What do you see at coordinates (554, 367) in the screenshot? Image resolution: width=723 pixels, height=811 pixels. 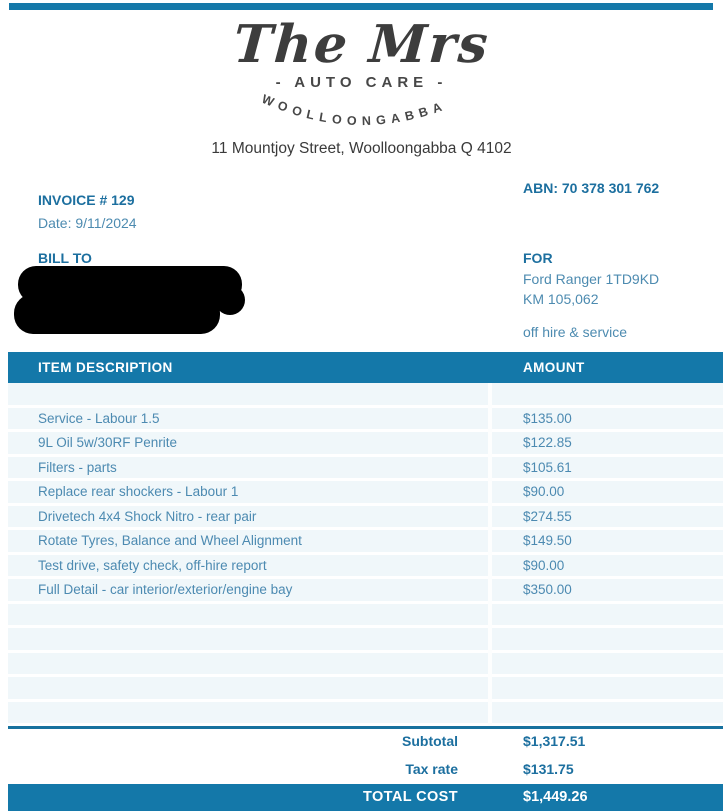 I see `header-amount: AMOUNT` at bounding box center [554, 367].